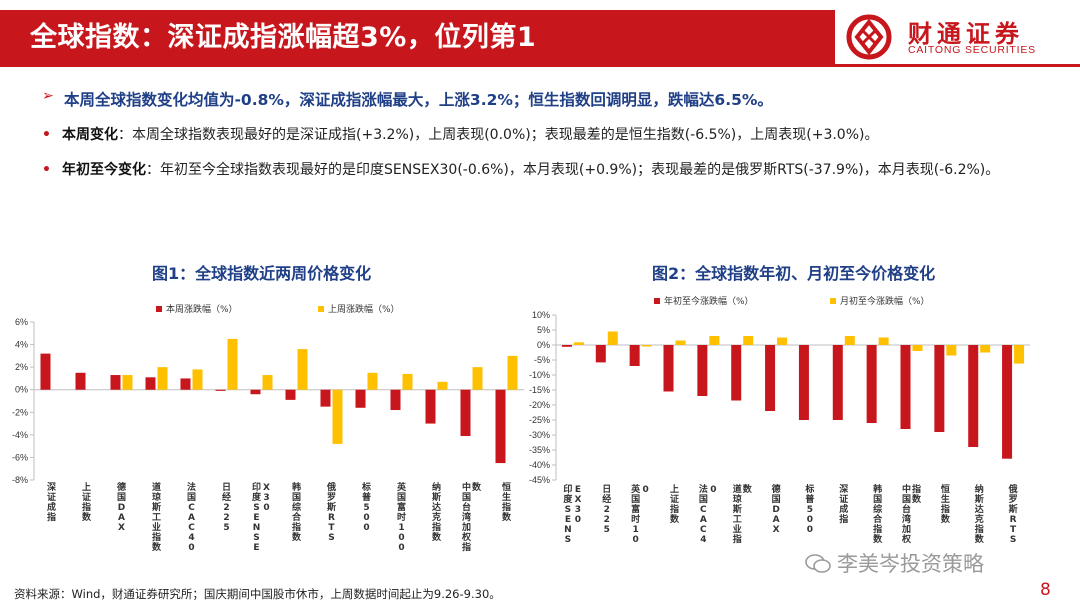  What do you see at coordinates (809, 509) in the screenshot?
I see `category-label: 标普 5 0 0` at bounding box center [809, 509].